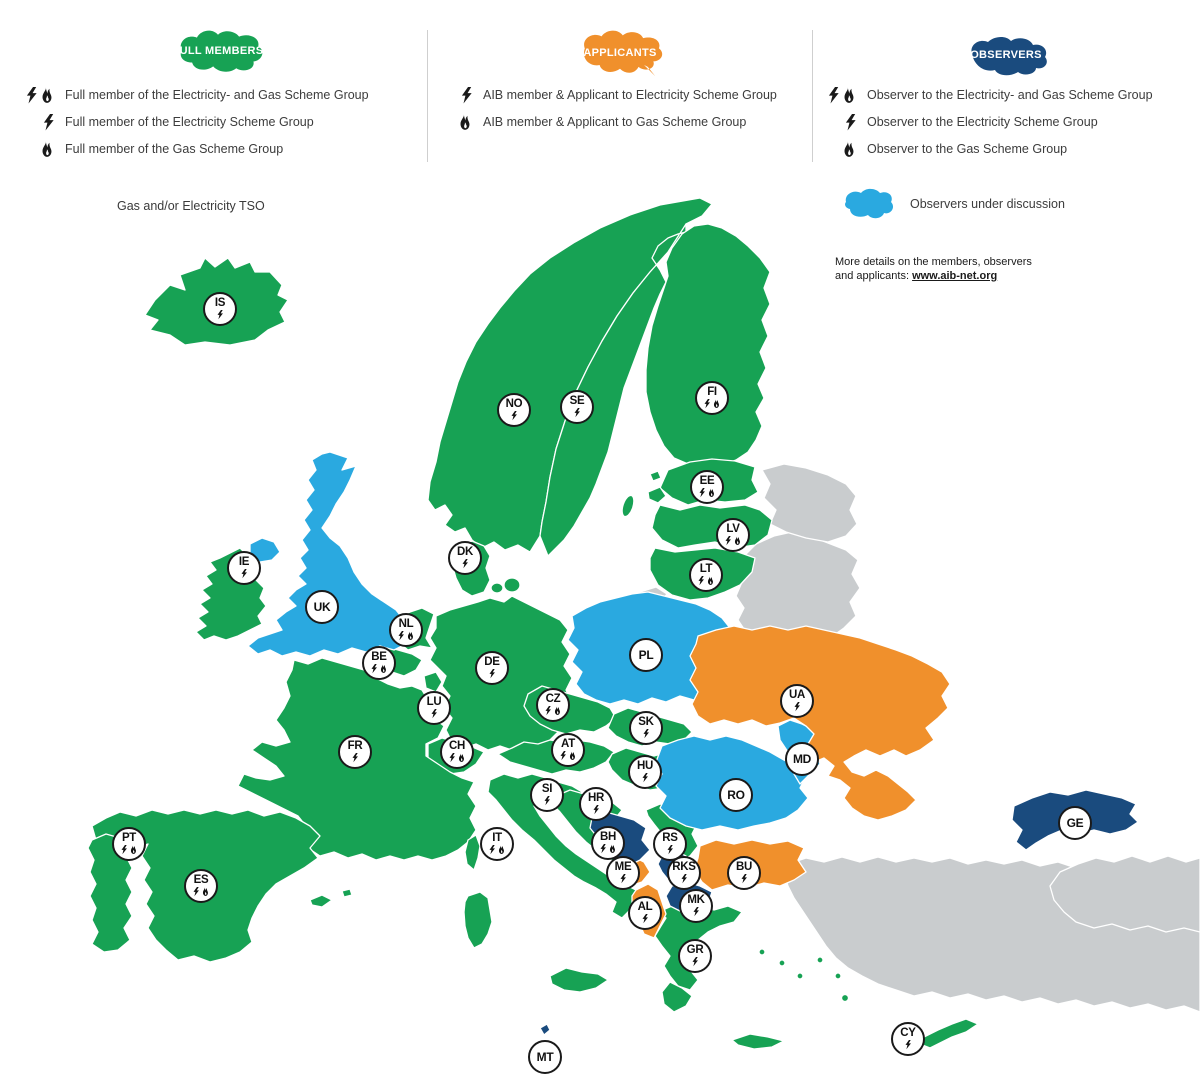  I want to click on marker-code: GR, so click(695, 950).